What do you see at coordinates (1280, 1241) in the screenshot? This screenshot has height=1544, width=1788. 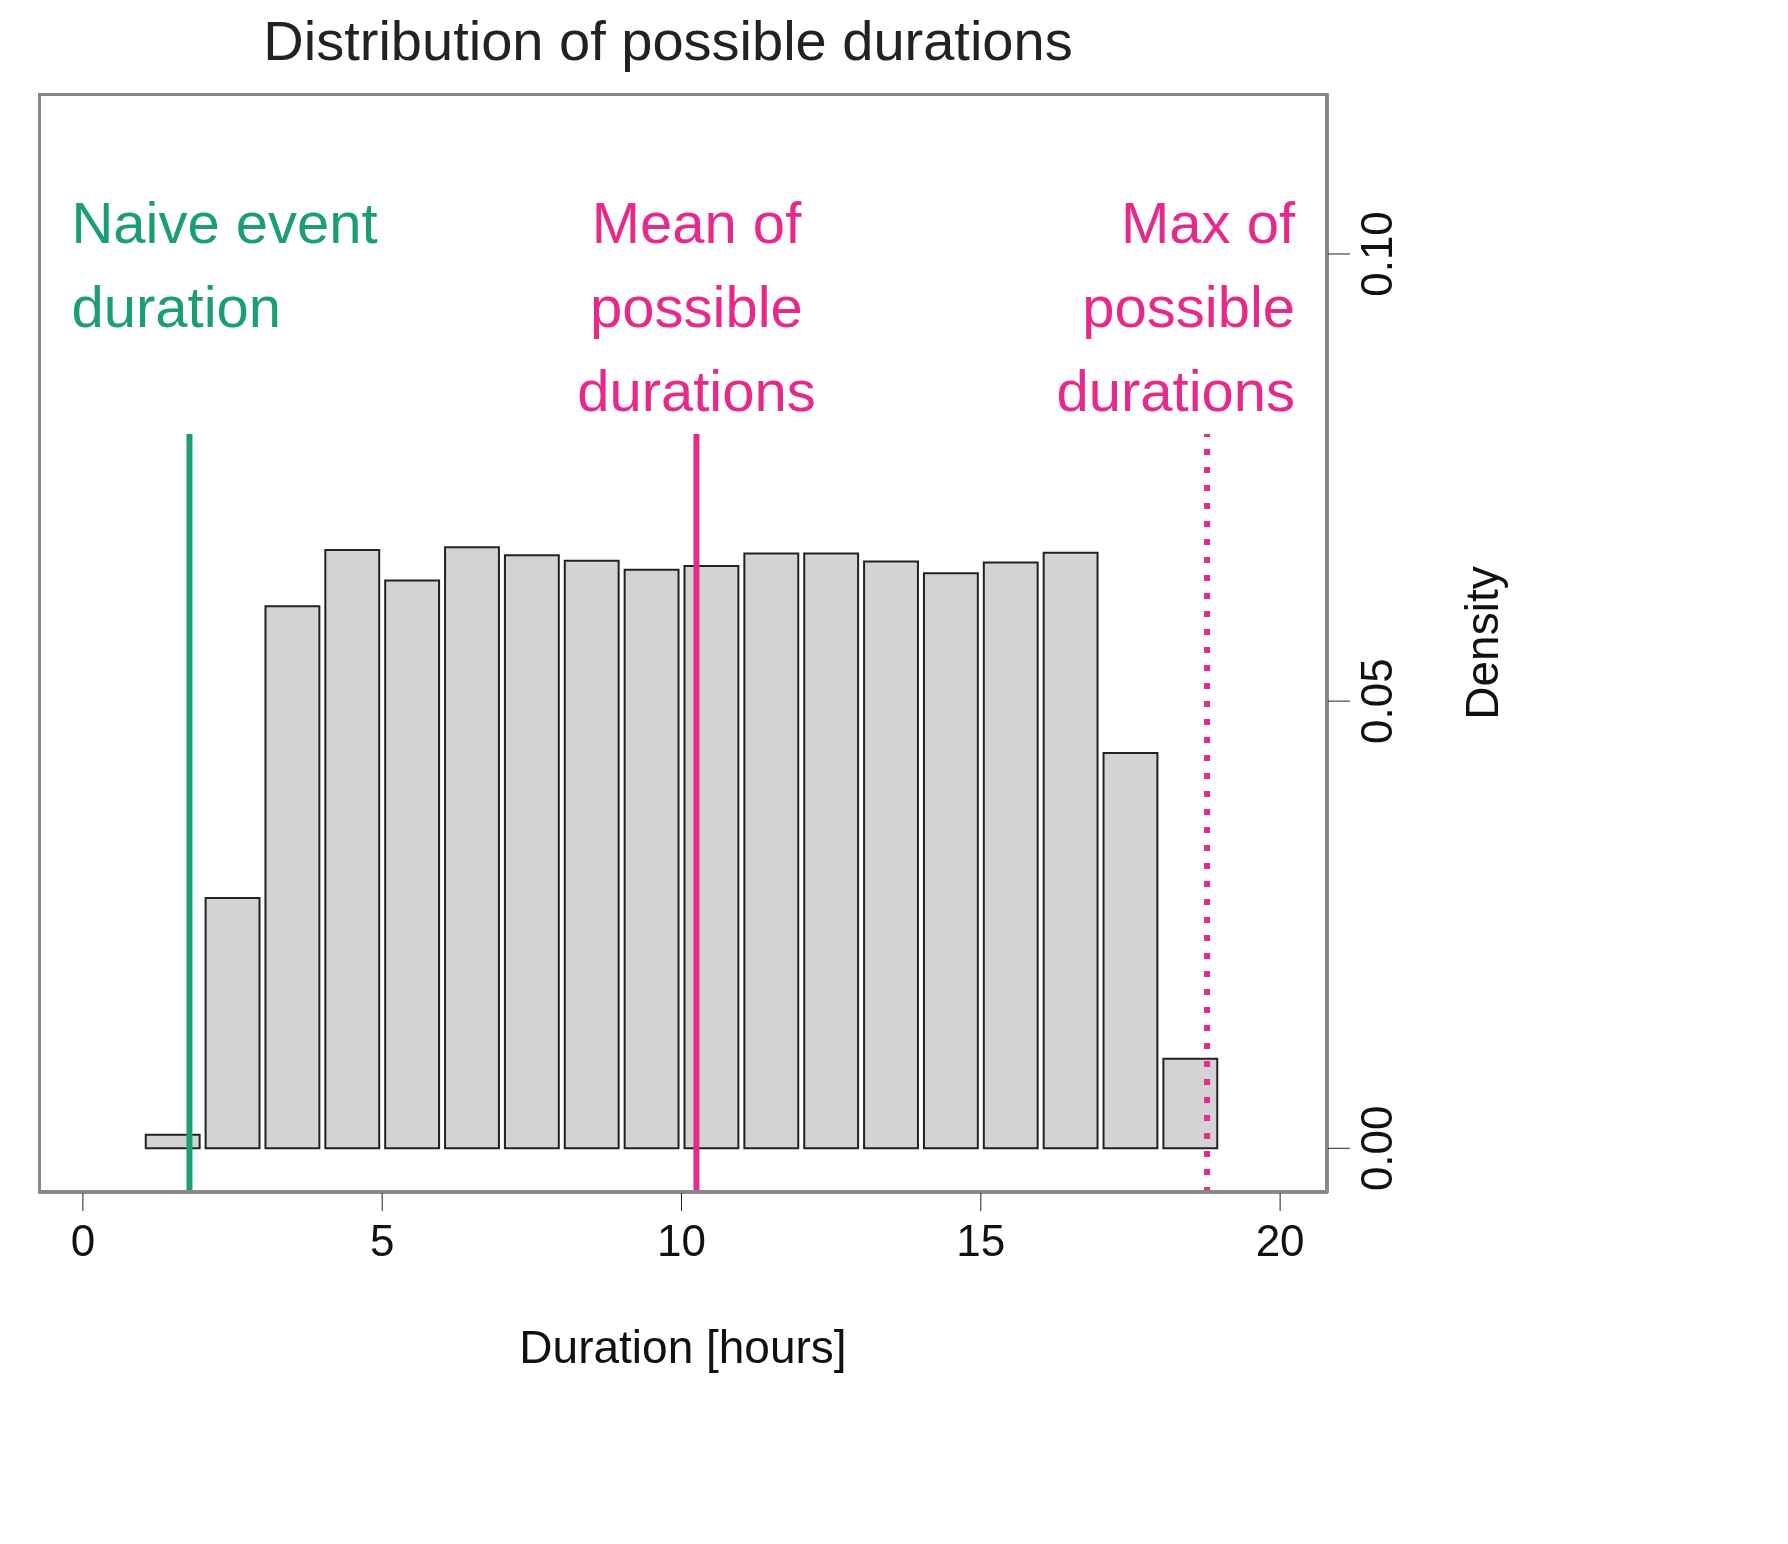 I see `x-tick-label: 20` at bounding box center [1280, 1241].